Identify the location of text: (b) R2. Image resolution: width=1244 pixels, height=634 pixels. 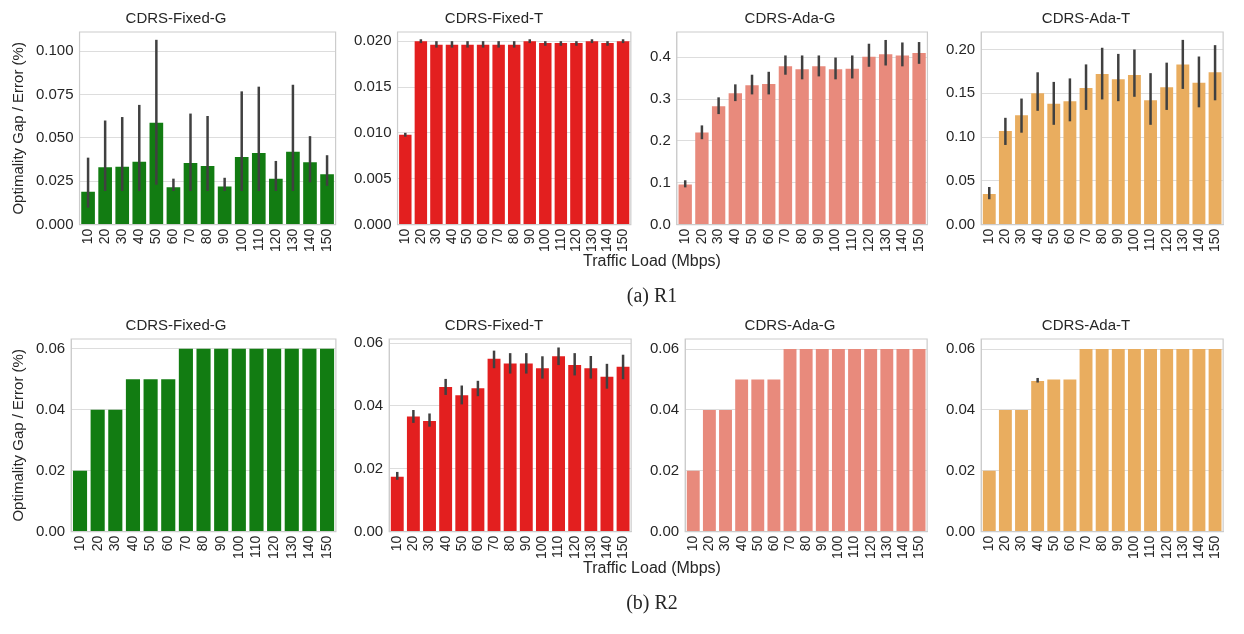
(652, 602).